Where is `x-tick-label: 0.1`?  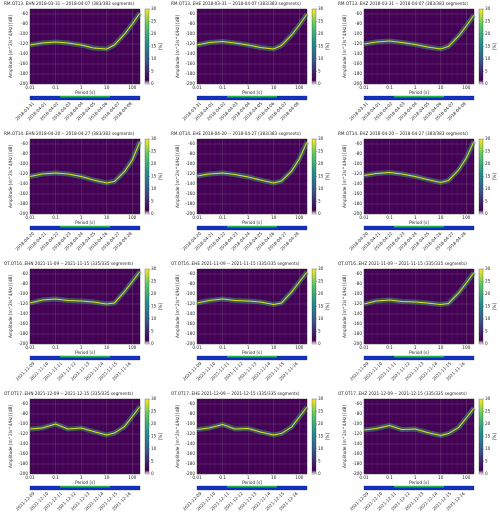
x-tick-label: 0.1 is located at coordinates (55, 87).